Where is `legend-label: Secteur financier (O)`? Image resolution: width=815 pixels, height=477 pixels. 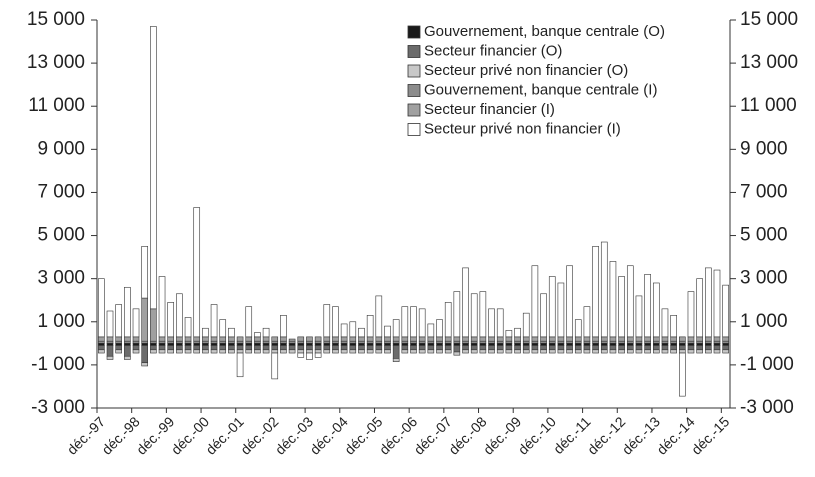 legend-label: Secteur financier (O) is located at coordinates (493, 50).